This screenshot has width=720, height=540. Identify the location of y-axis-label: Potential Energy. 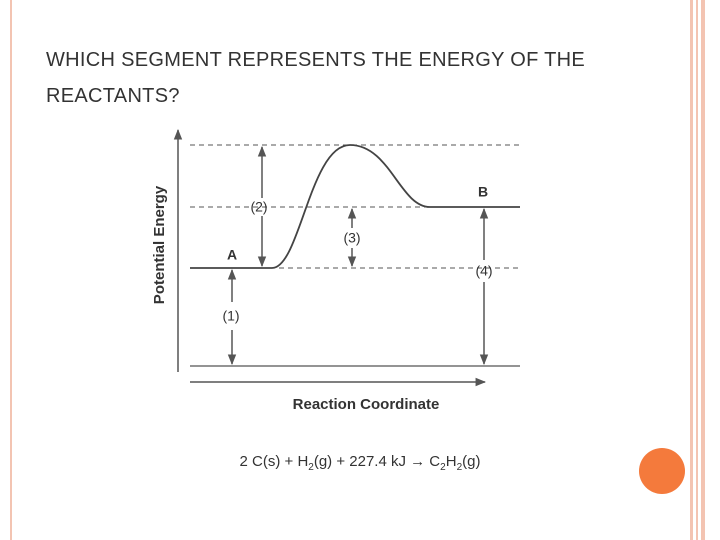
(159, 244).